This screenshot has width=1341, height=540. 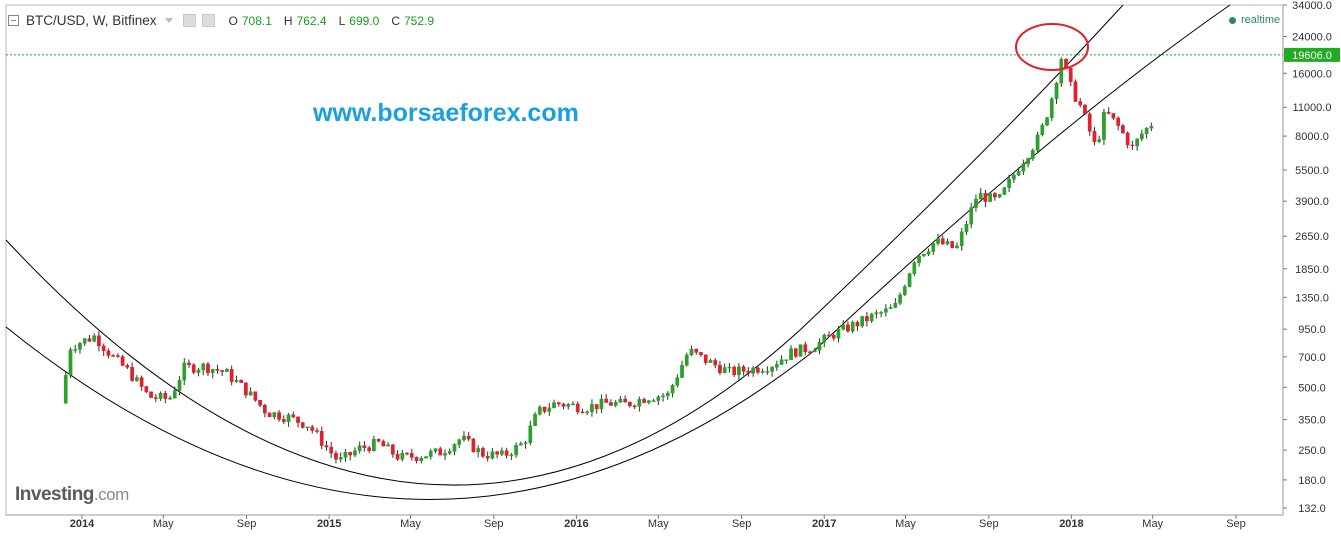 What do you see at coordinates (13, 20) in the screenshot?
I see `collapse-icon` at bounding box center [13, 20].